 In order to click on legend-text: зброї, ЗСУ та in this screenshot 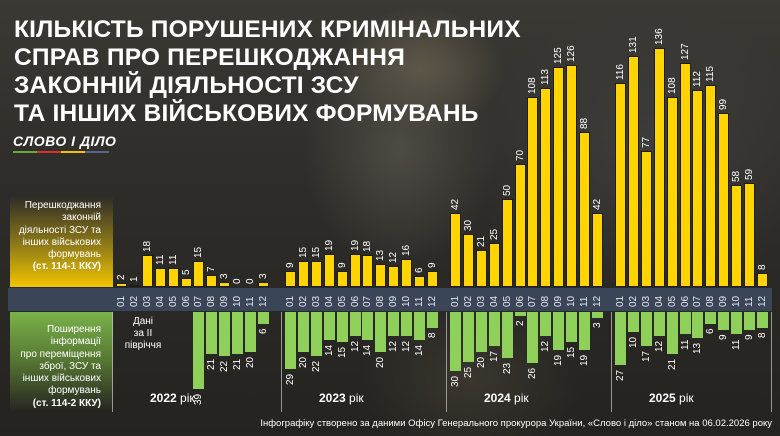, I will do `click(70, 366)`.